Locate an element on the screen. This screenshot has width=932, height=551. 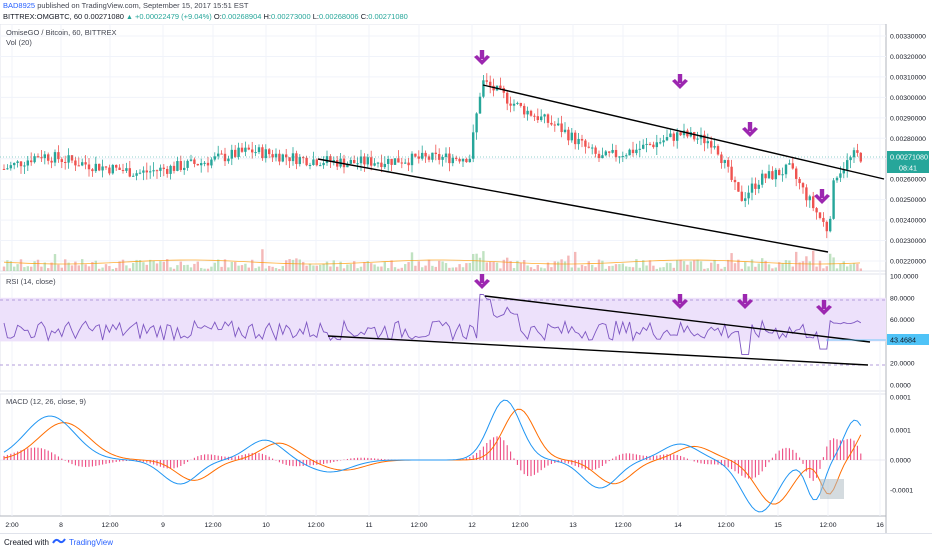
down-arrow-icon is located at coordinates (680, 301).